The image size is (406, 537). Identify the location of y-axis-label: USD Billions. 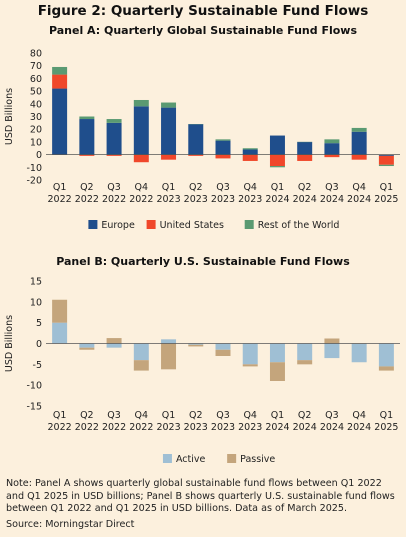
(9, 116).